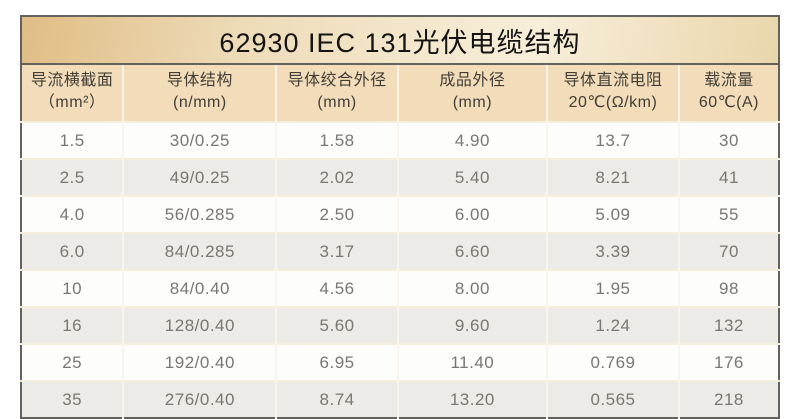  Describe the element at coordinates (472, 251) in the screenshot. I see `table-cell-r4-c4: 6.60` at that location.